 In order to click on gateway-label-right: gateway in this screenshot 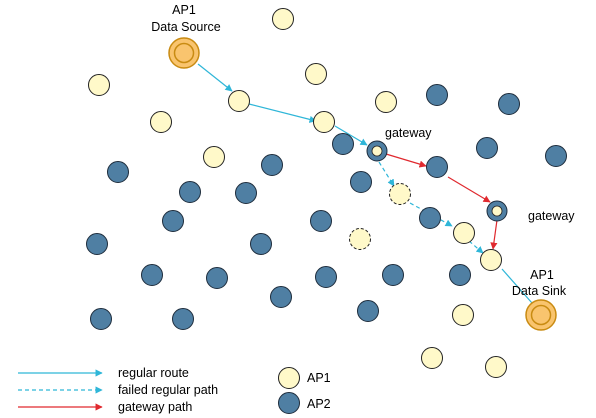, I will do `click(551, 216)`.